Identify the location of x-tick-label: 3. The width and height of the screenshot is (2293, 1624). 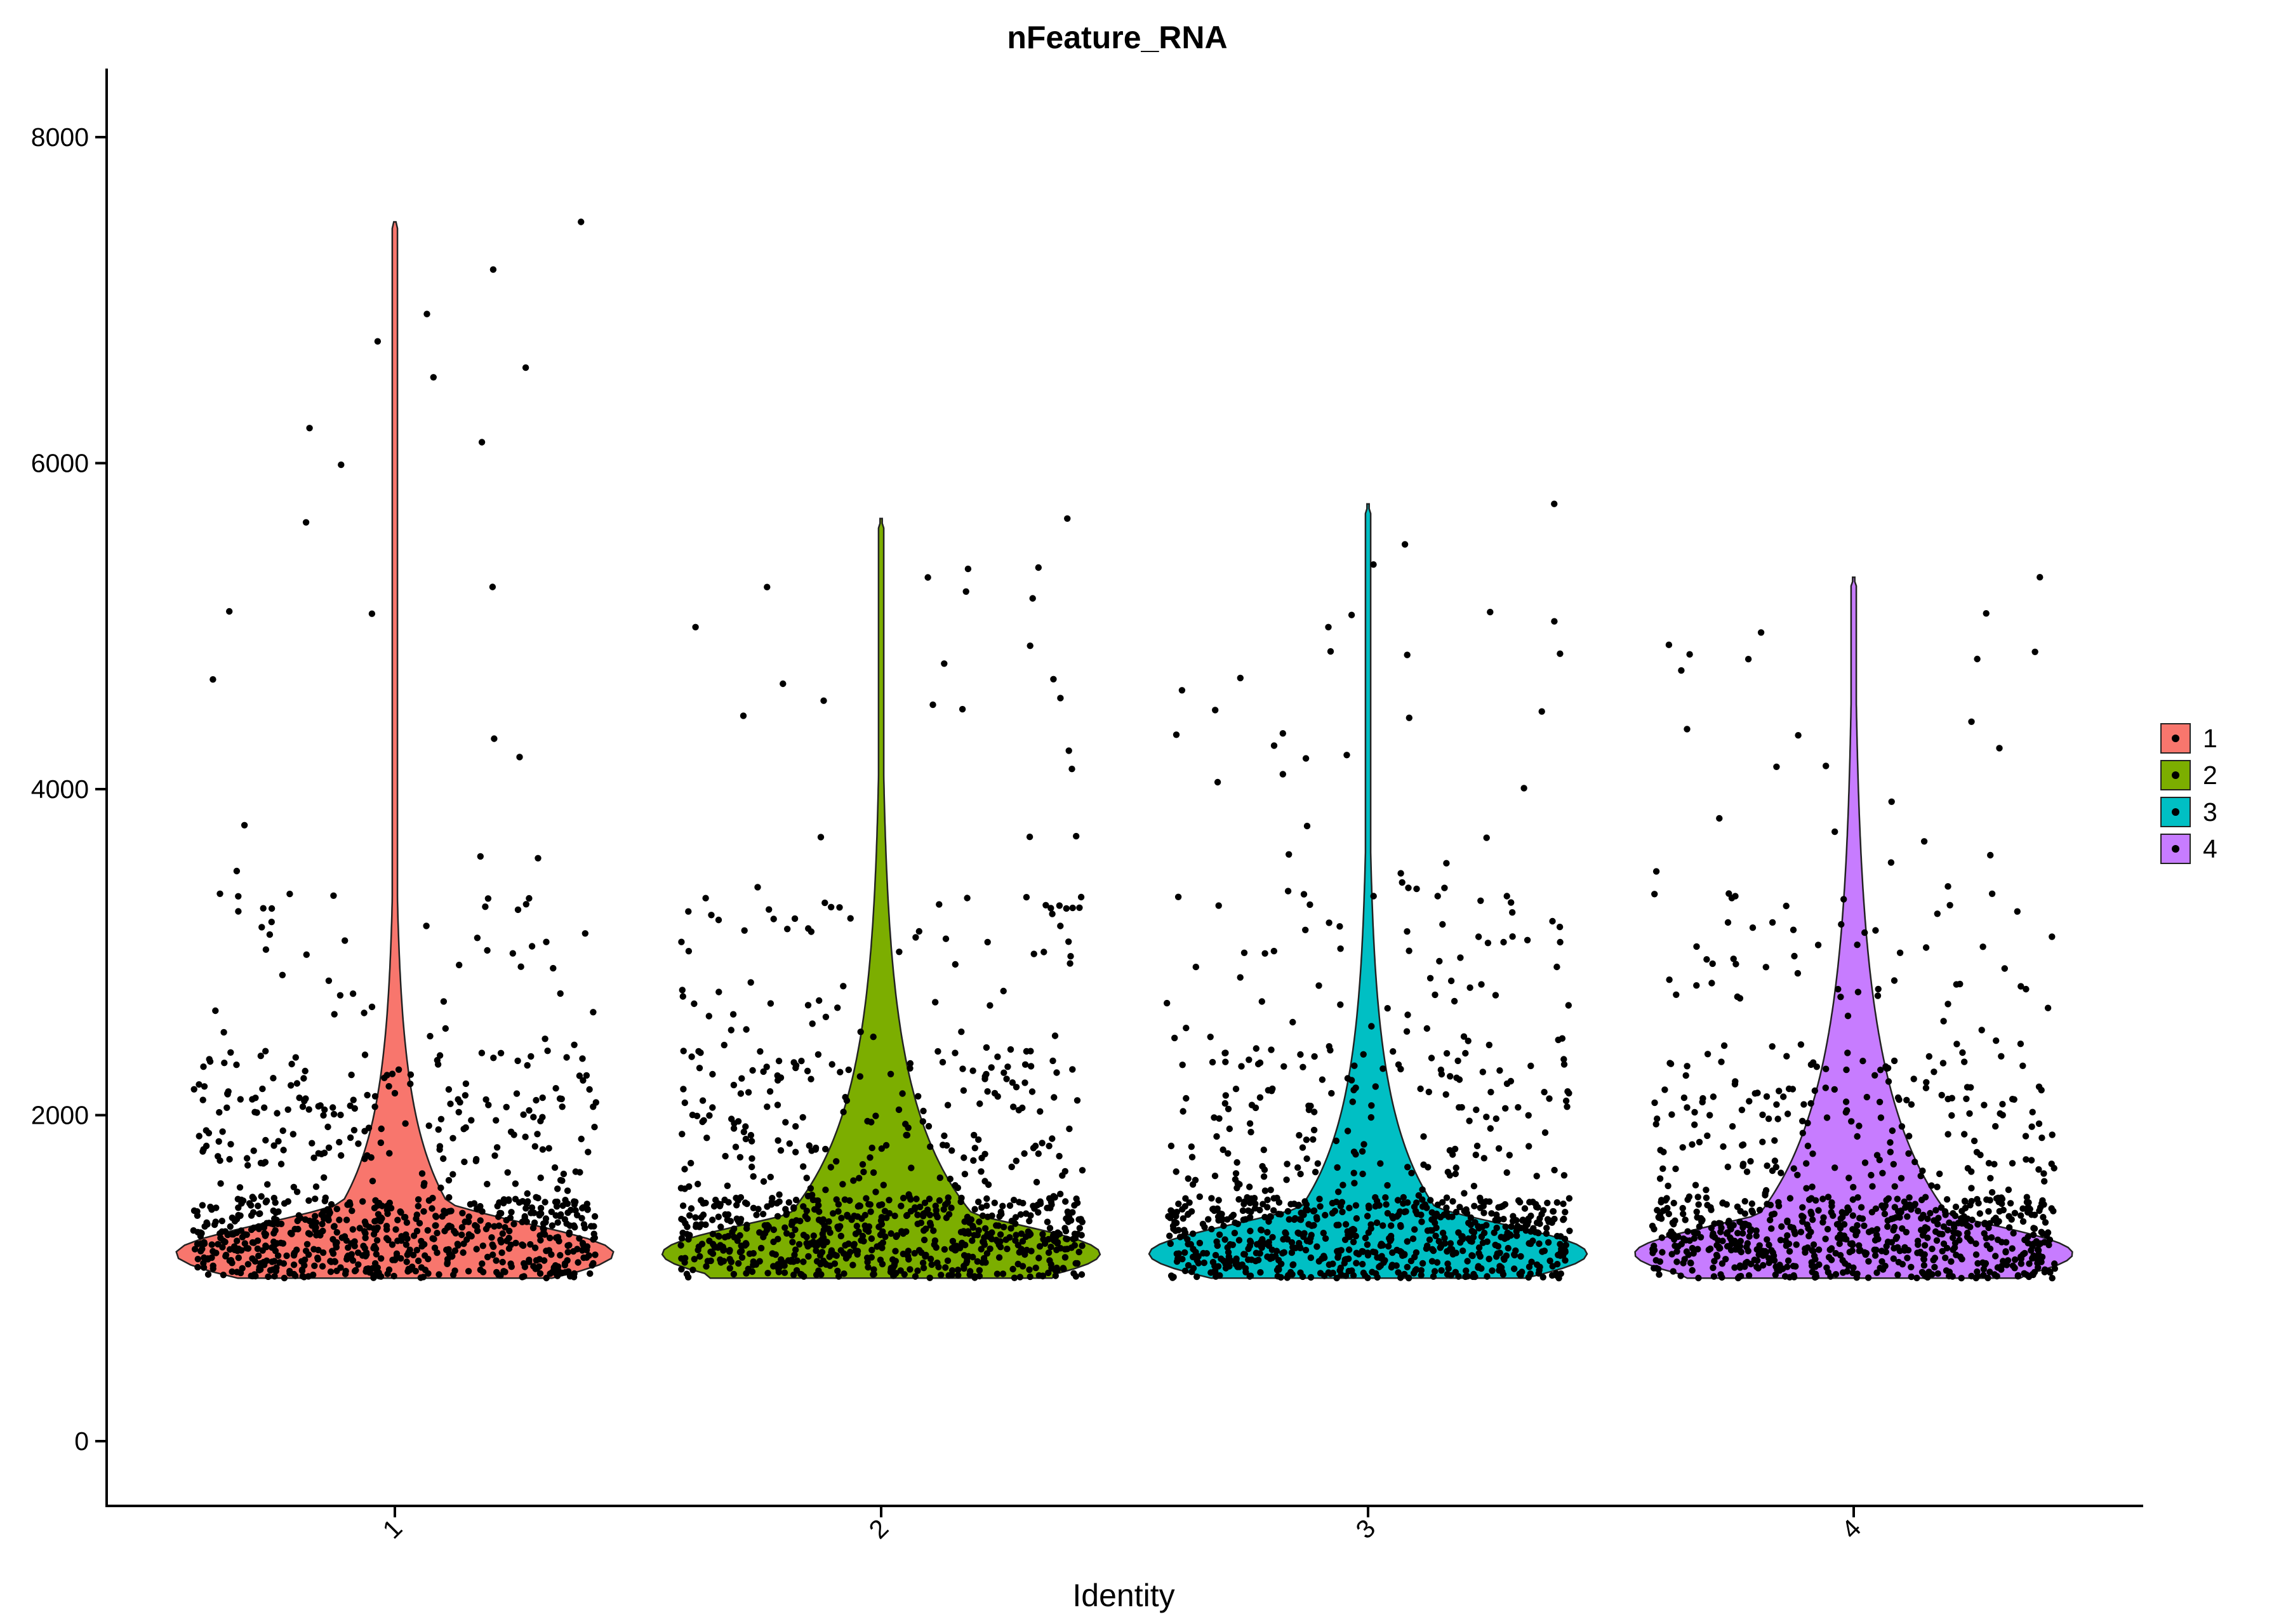
(1365, 1529).